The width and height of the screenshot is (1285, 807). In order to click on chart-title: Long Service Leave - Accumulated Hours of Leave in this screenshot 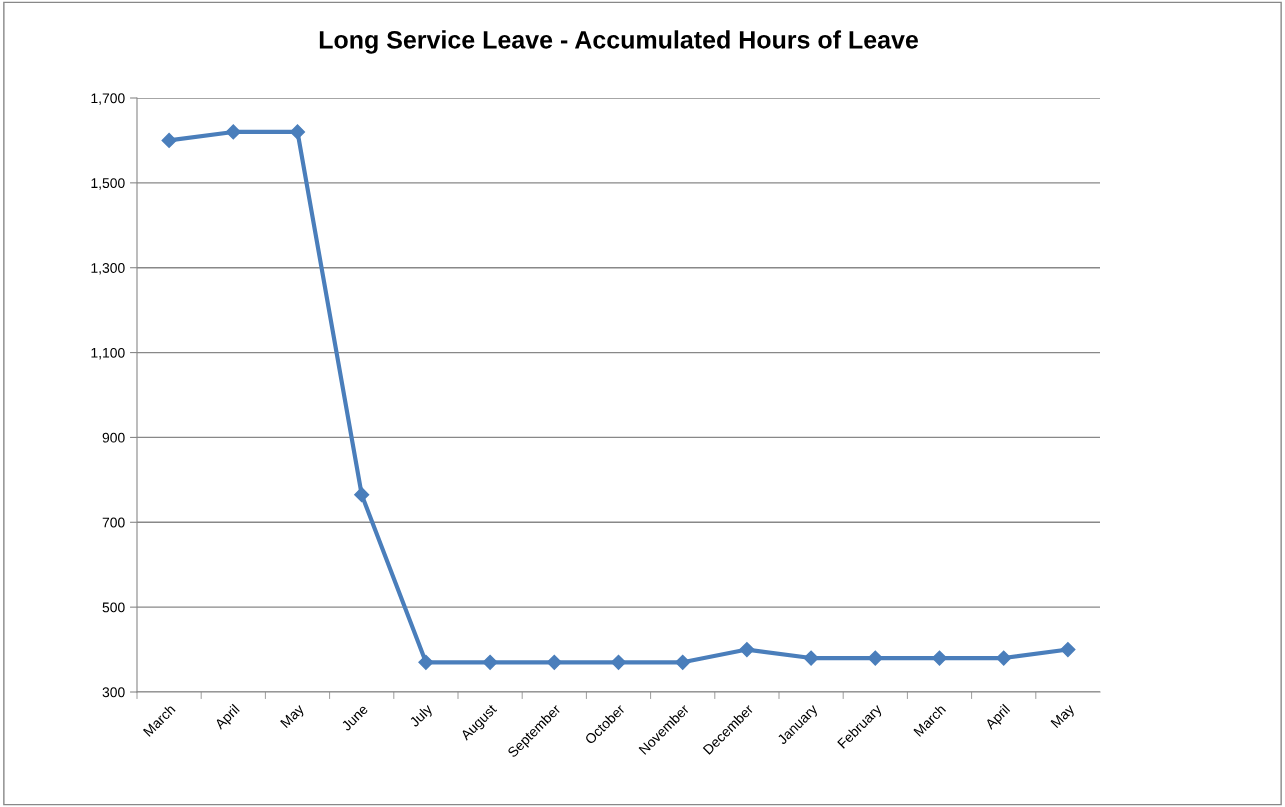, I will do `click(618, 42)`.